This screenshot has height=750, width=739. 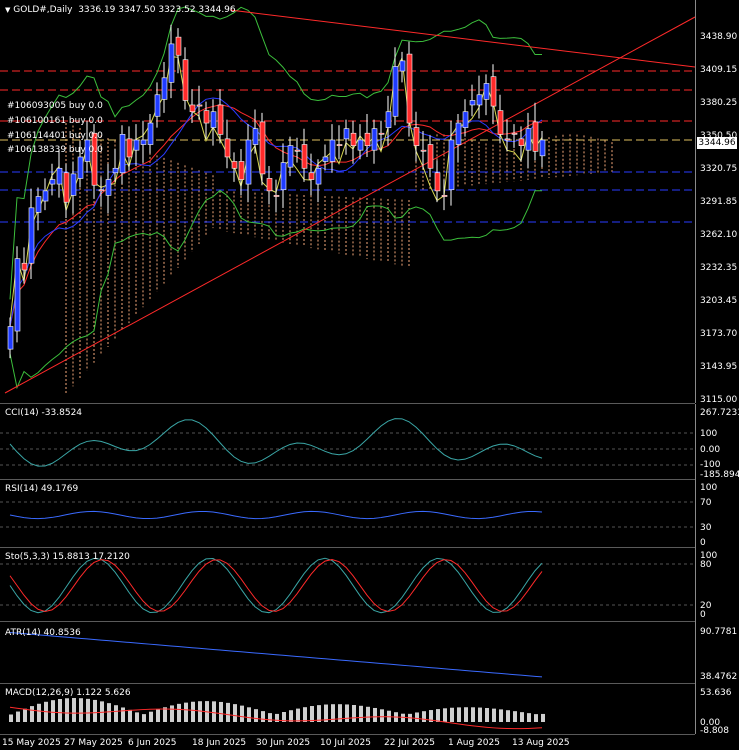 What do you see at coordinates (8, 10) in the screenshot?
I see `header-triangle-icon: ▼` at bounding box center [8, 10].